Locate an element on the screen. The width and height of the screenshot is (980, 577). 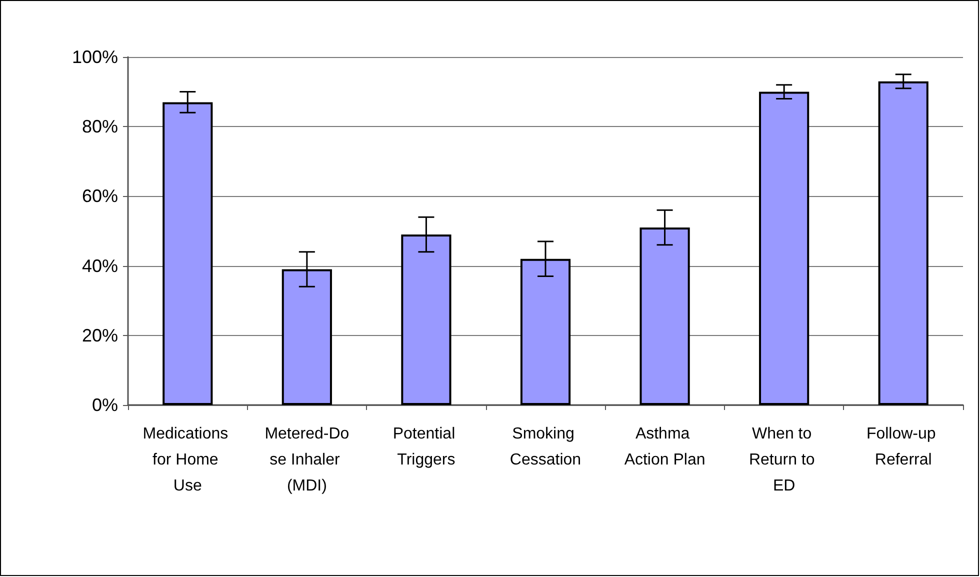
x-tick-label: Metered-Dose Inhaler (MDI) is located at coordinates (307, 460).